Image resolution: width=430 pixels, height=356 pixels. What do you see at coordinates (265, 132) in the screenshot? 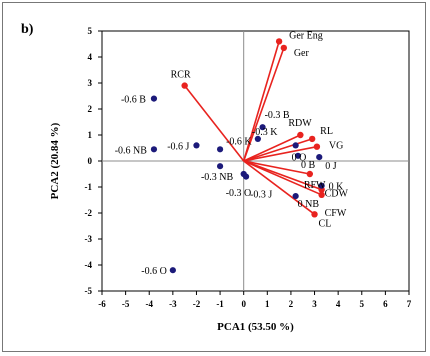
I see `score-label: -0.3 K` at bounding box center [265, 132].